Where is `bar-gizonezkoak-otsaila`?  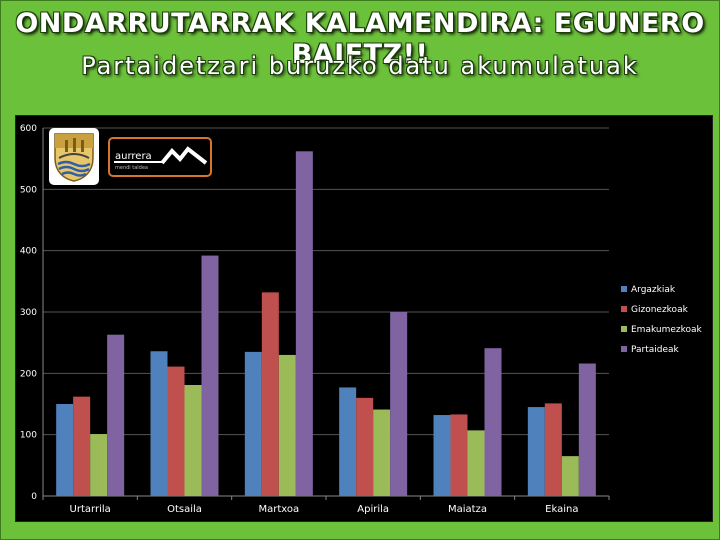 bar-gizonezkoak-otsaila is located at coordinates (176, 431).